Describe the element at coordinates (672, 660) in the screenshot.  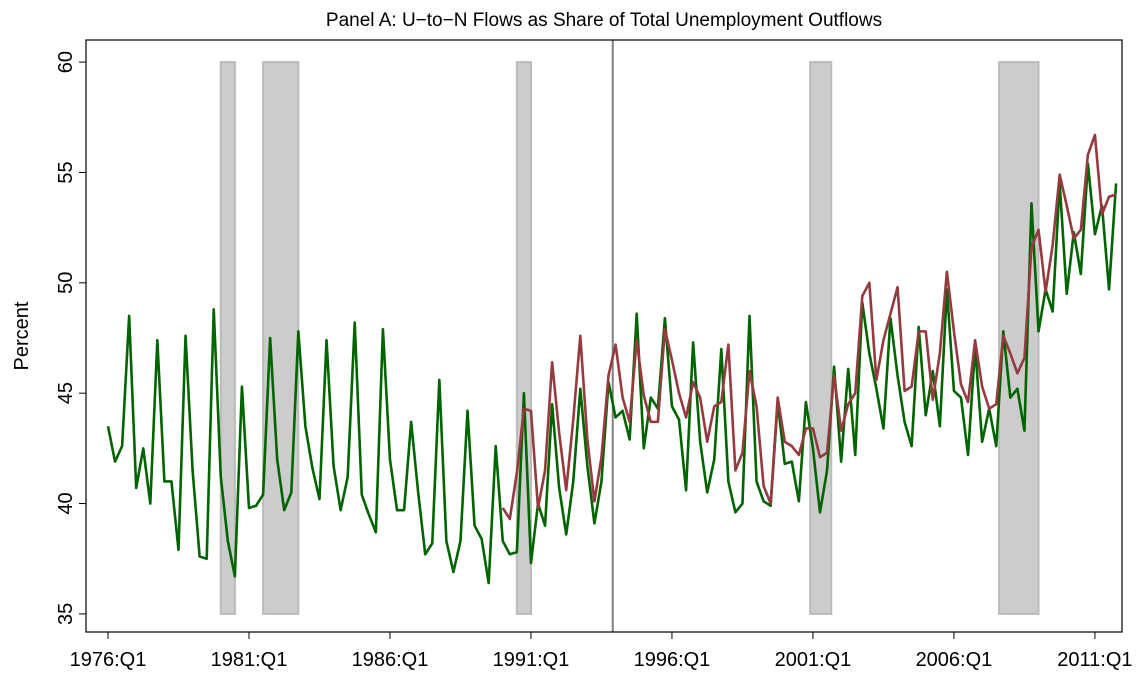
I see `x-tick-label: 1996:Q1` at that location.